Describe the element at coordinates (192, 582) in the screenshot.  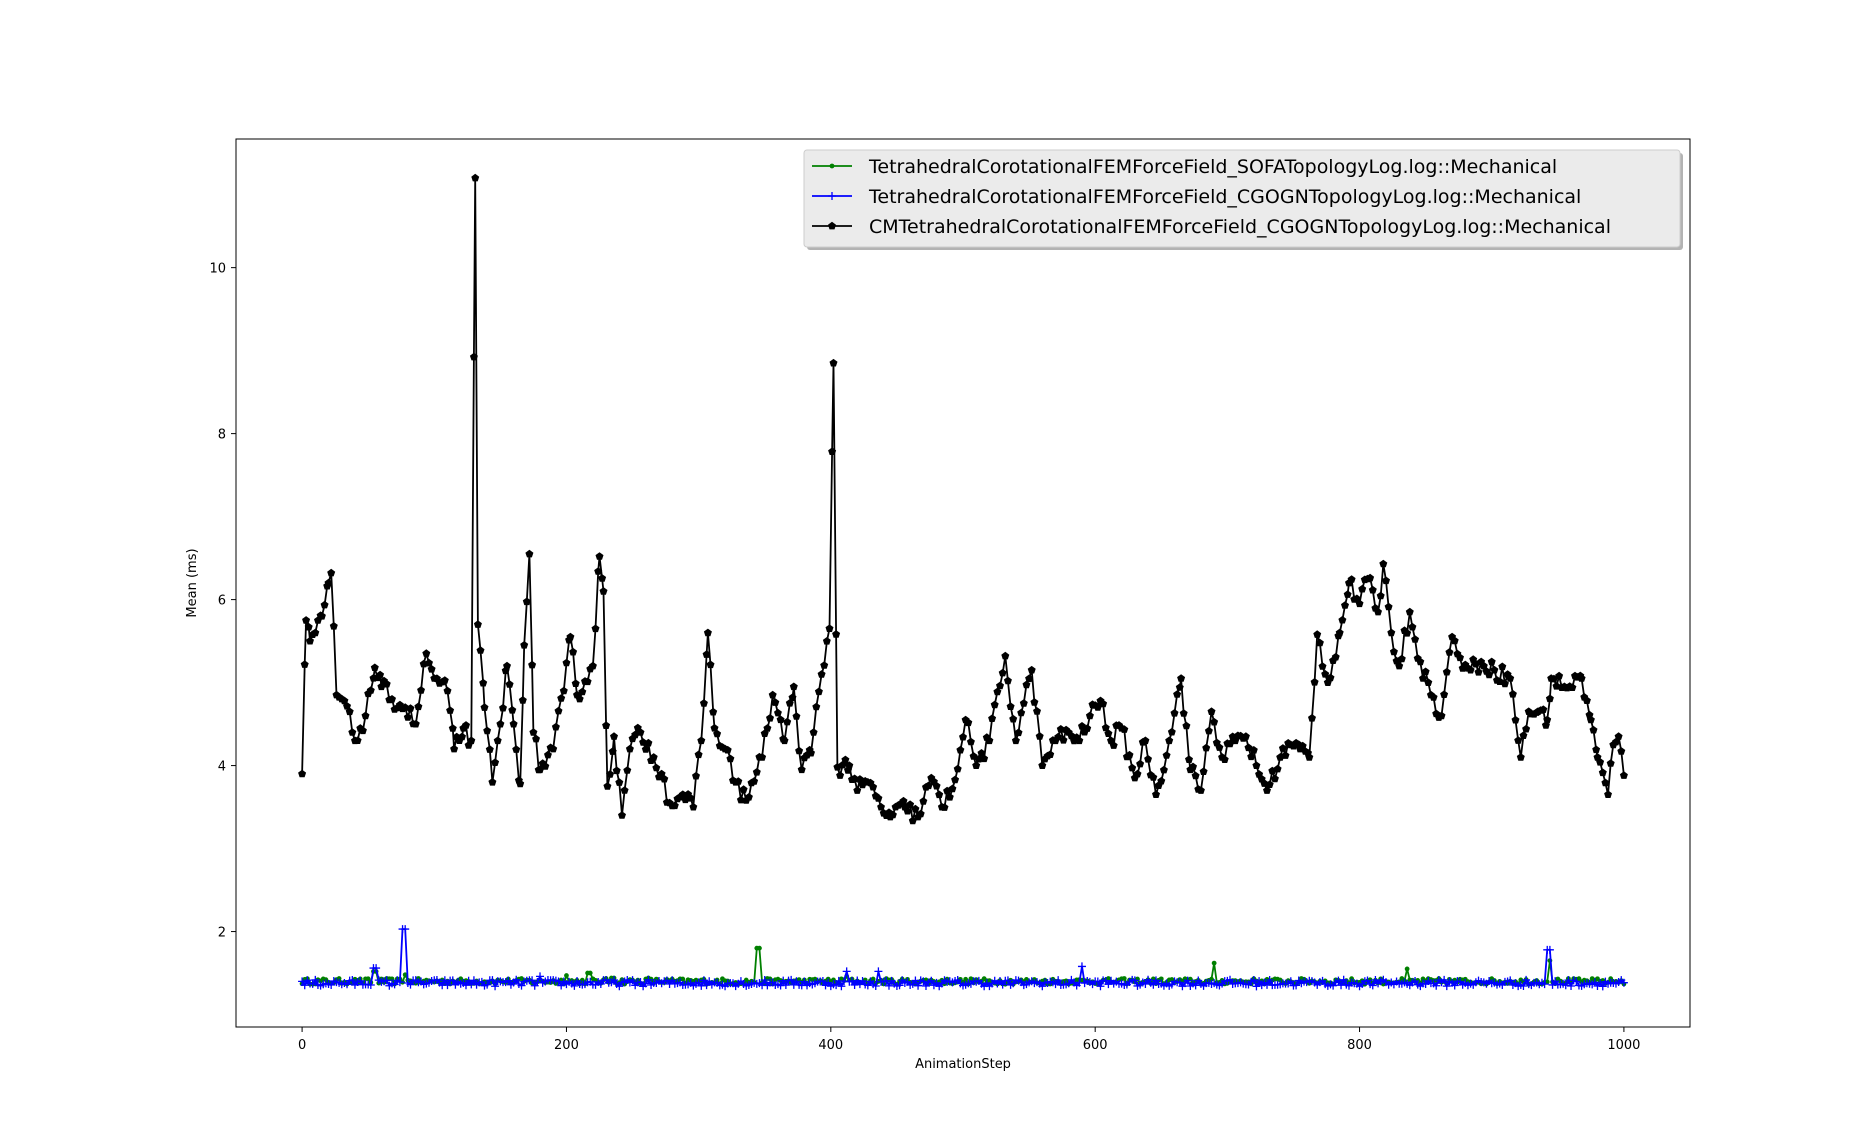
I see `y-axis-title: Mean (ms)` at that location.